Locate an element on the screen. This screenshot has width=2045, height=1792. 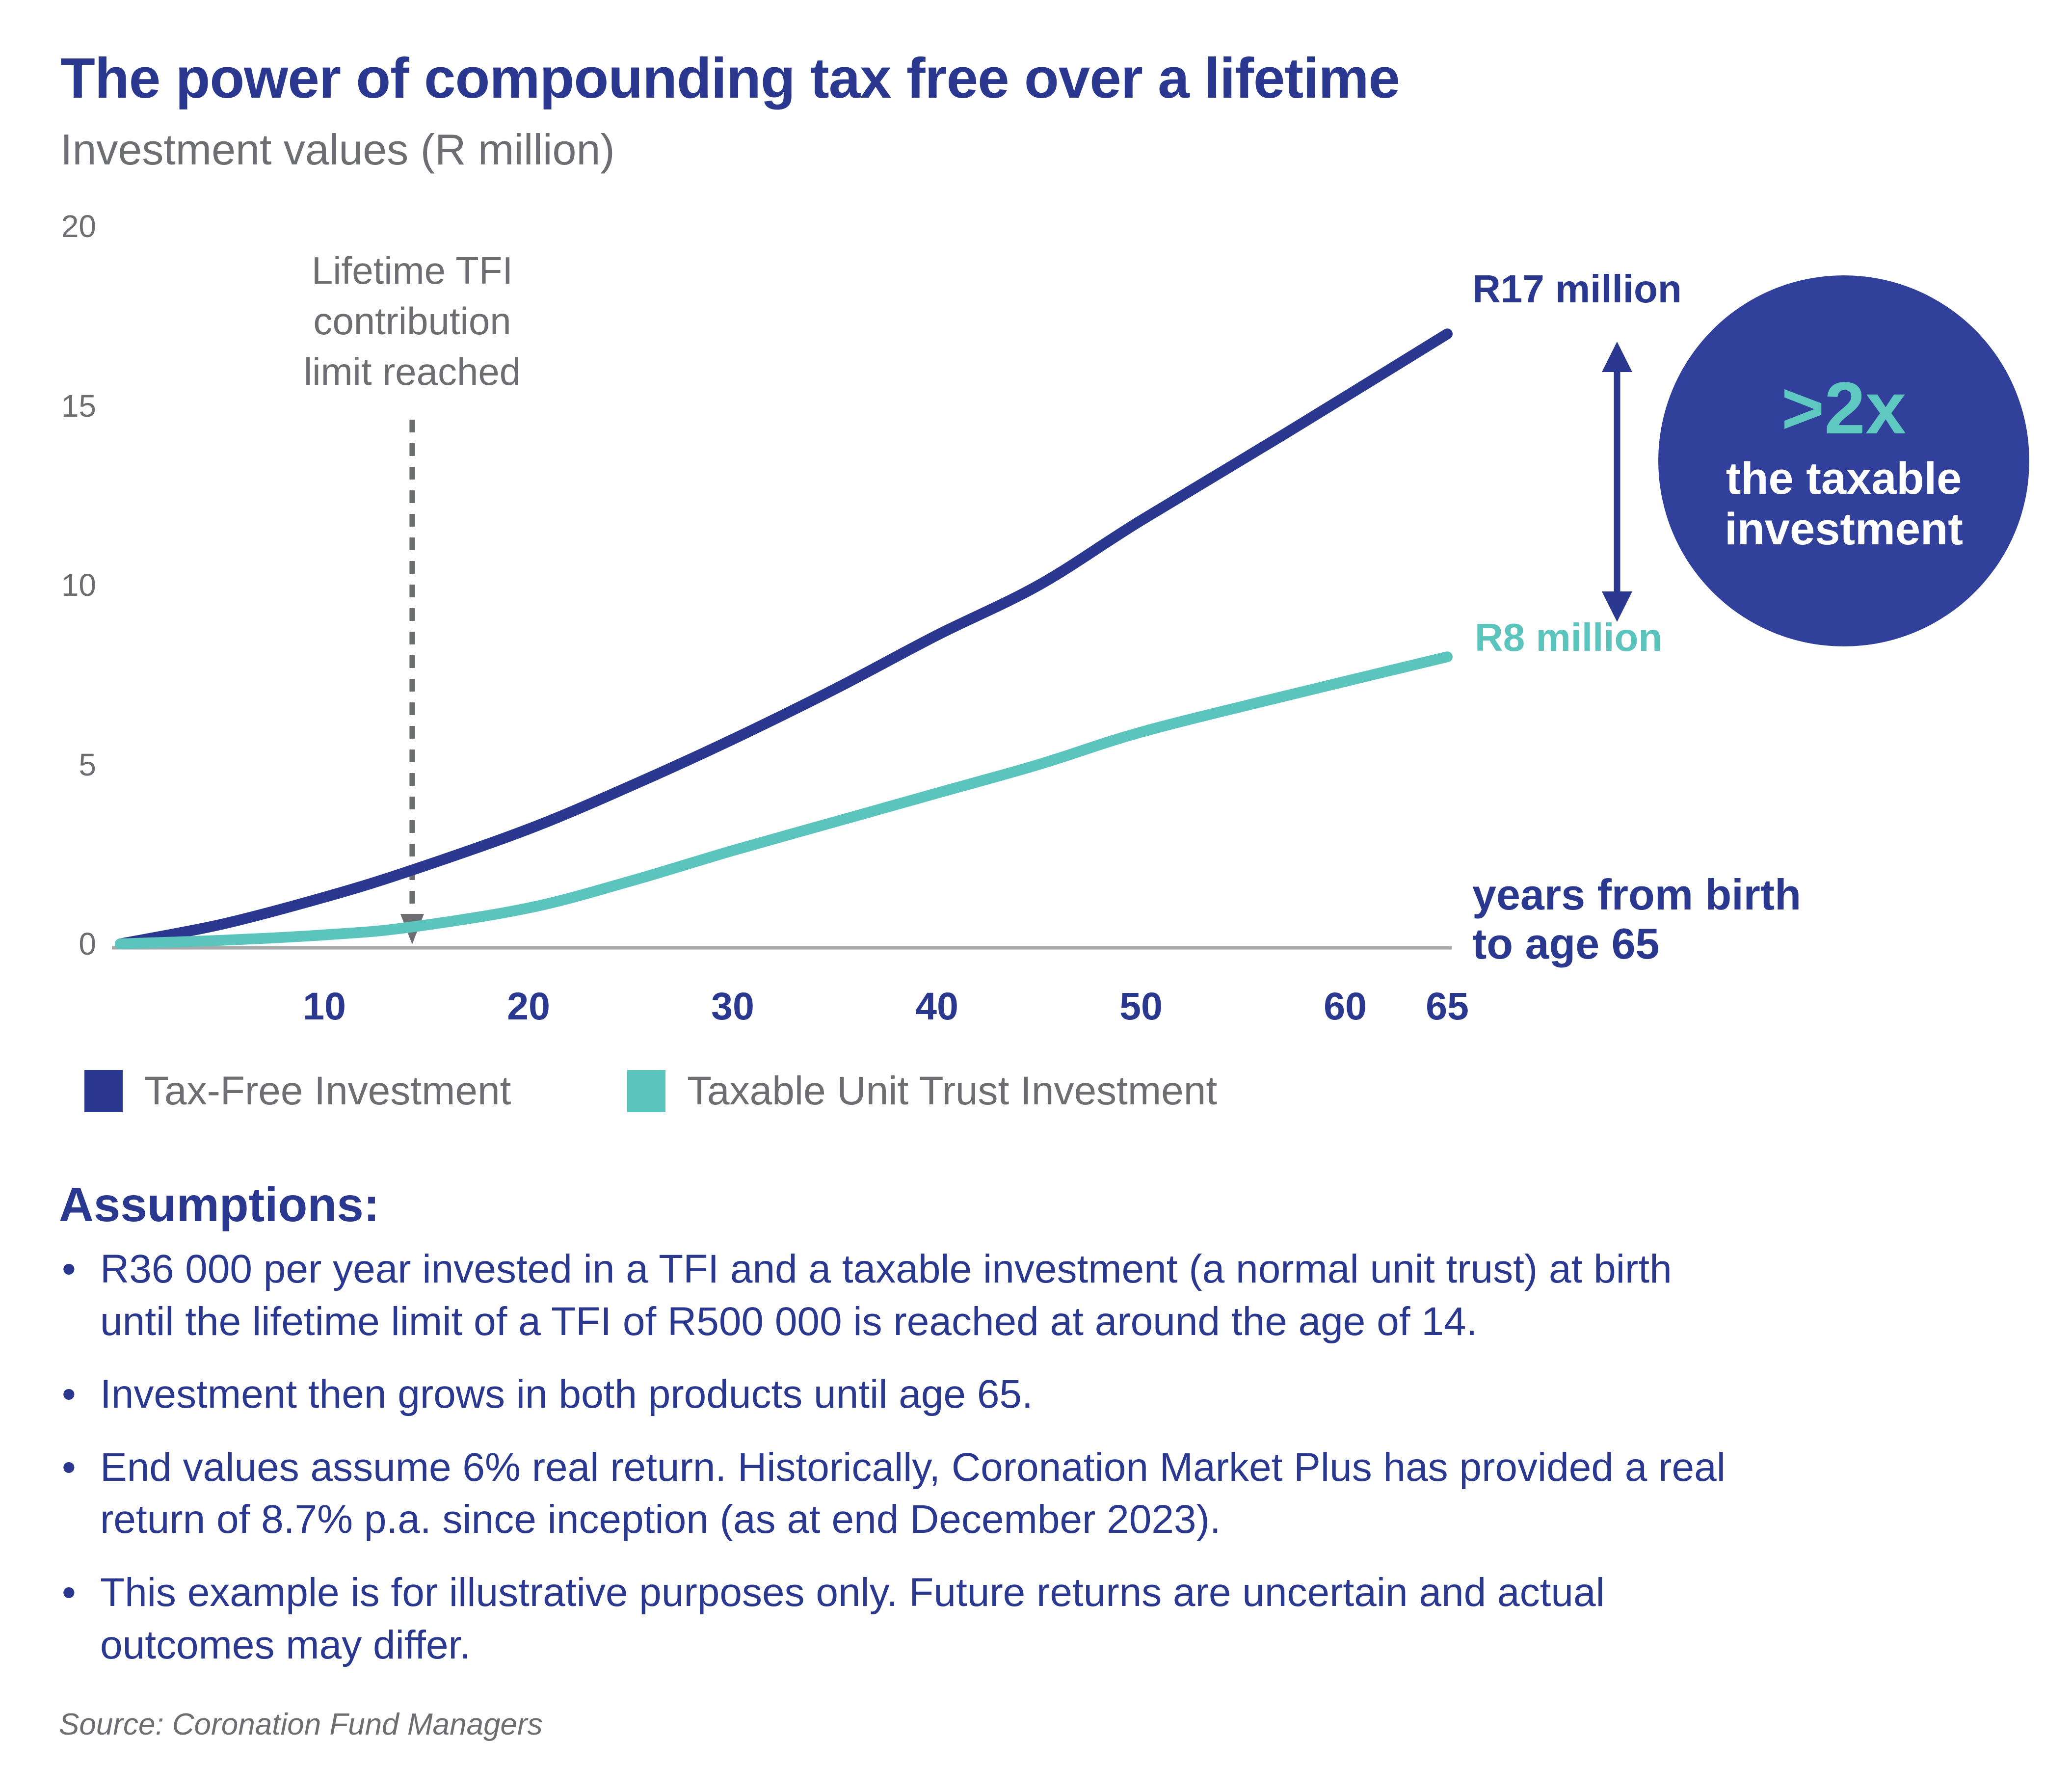
taxable-swatch is located at coordinates (646, 1091).